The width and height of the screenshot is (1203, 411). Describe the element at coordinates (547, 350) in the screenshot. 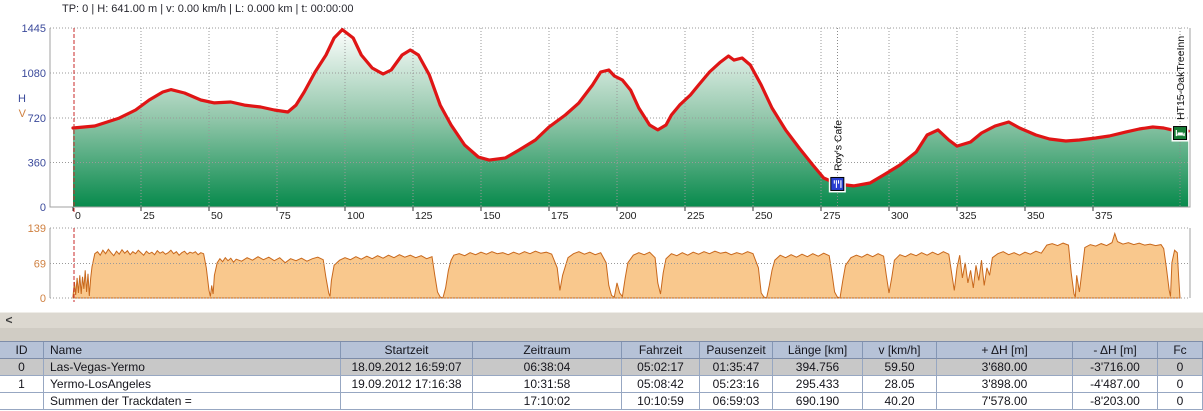

I see `table-header-cell: Zeitraum` at that location.